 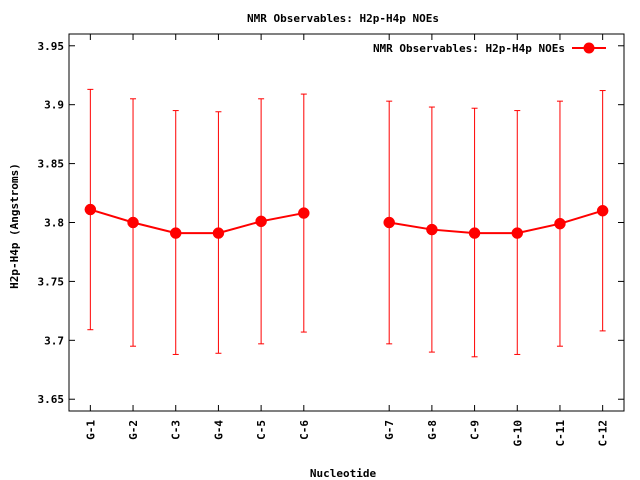 What do you see at coordinates (54, 223) in the screenshot?
I see `y-tick-label-3: 3.8` at bounding box center [54, 223].